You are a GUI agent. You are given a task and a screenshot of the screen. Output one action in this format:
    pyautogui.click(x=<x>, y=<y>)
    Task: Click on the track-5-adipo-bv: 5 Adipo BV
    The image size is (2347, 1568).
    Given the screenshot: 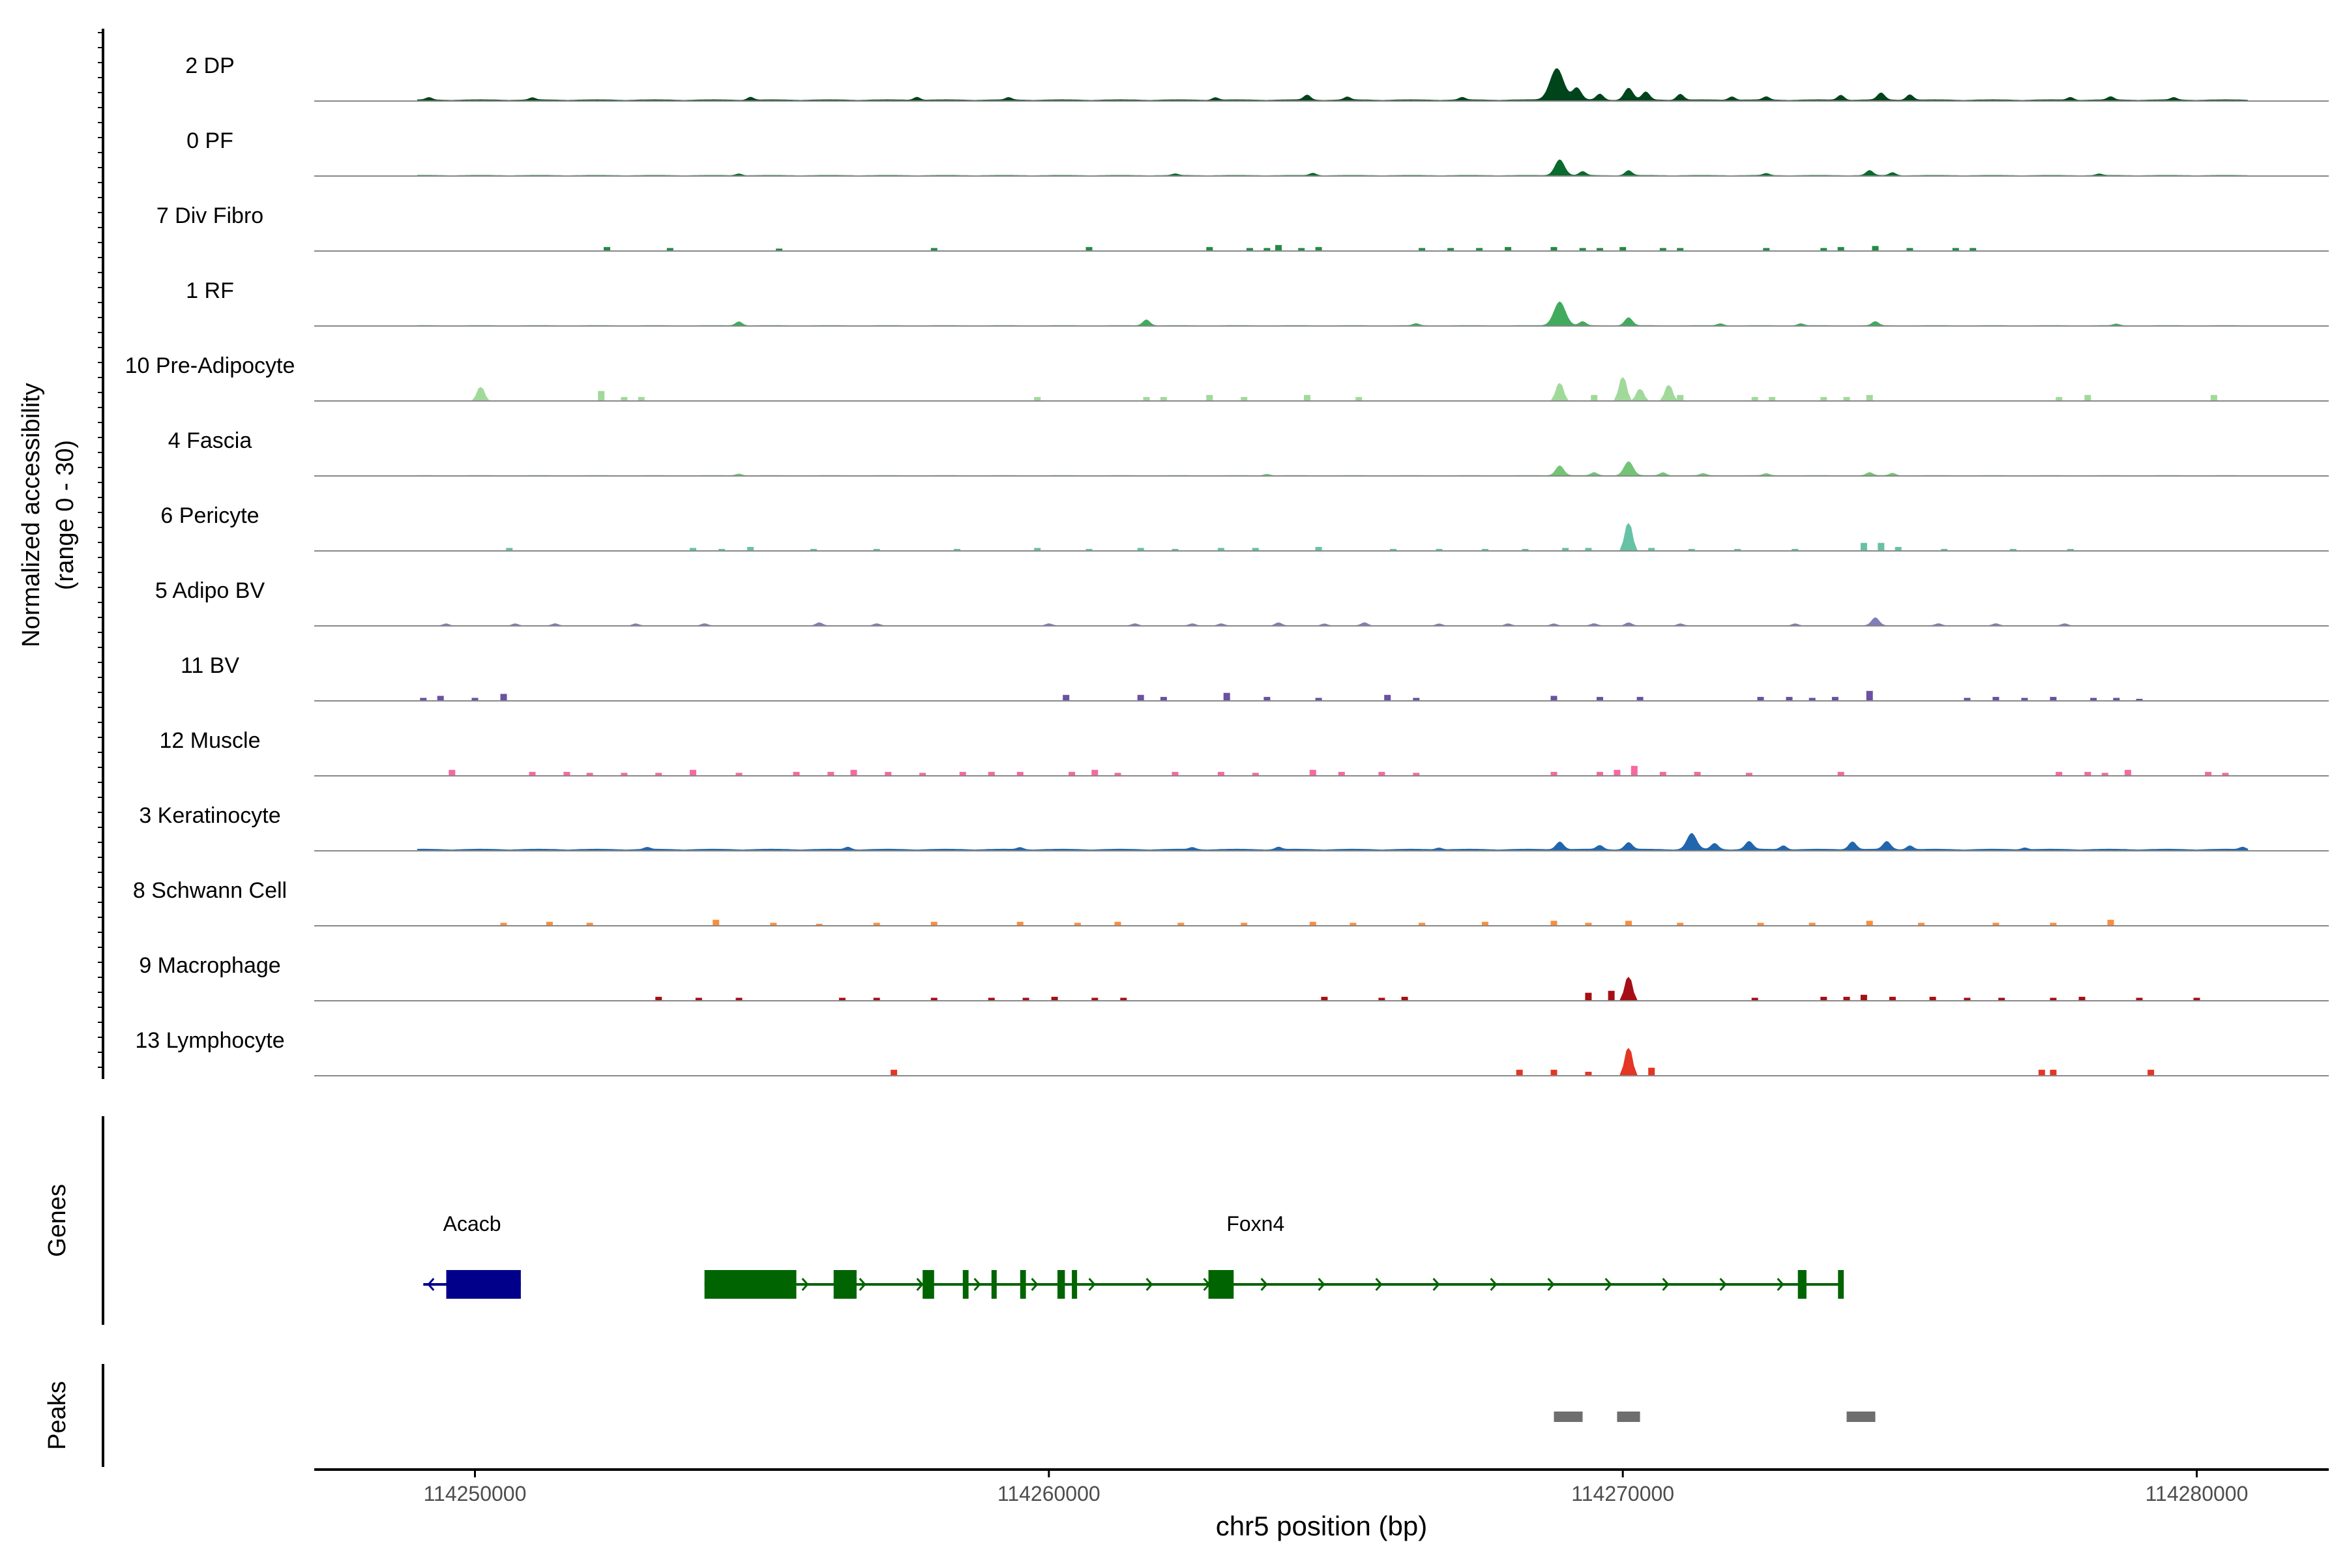 What is the action you would take?
    pyautogui.click(x=1242, y=603)
    